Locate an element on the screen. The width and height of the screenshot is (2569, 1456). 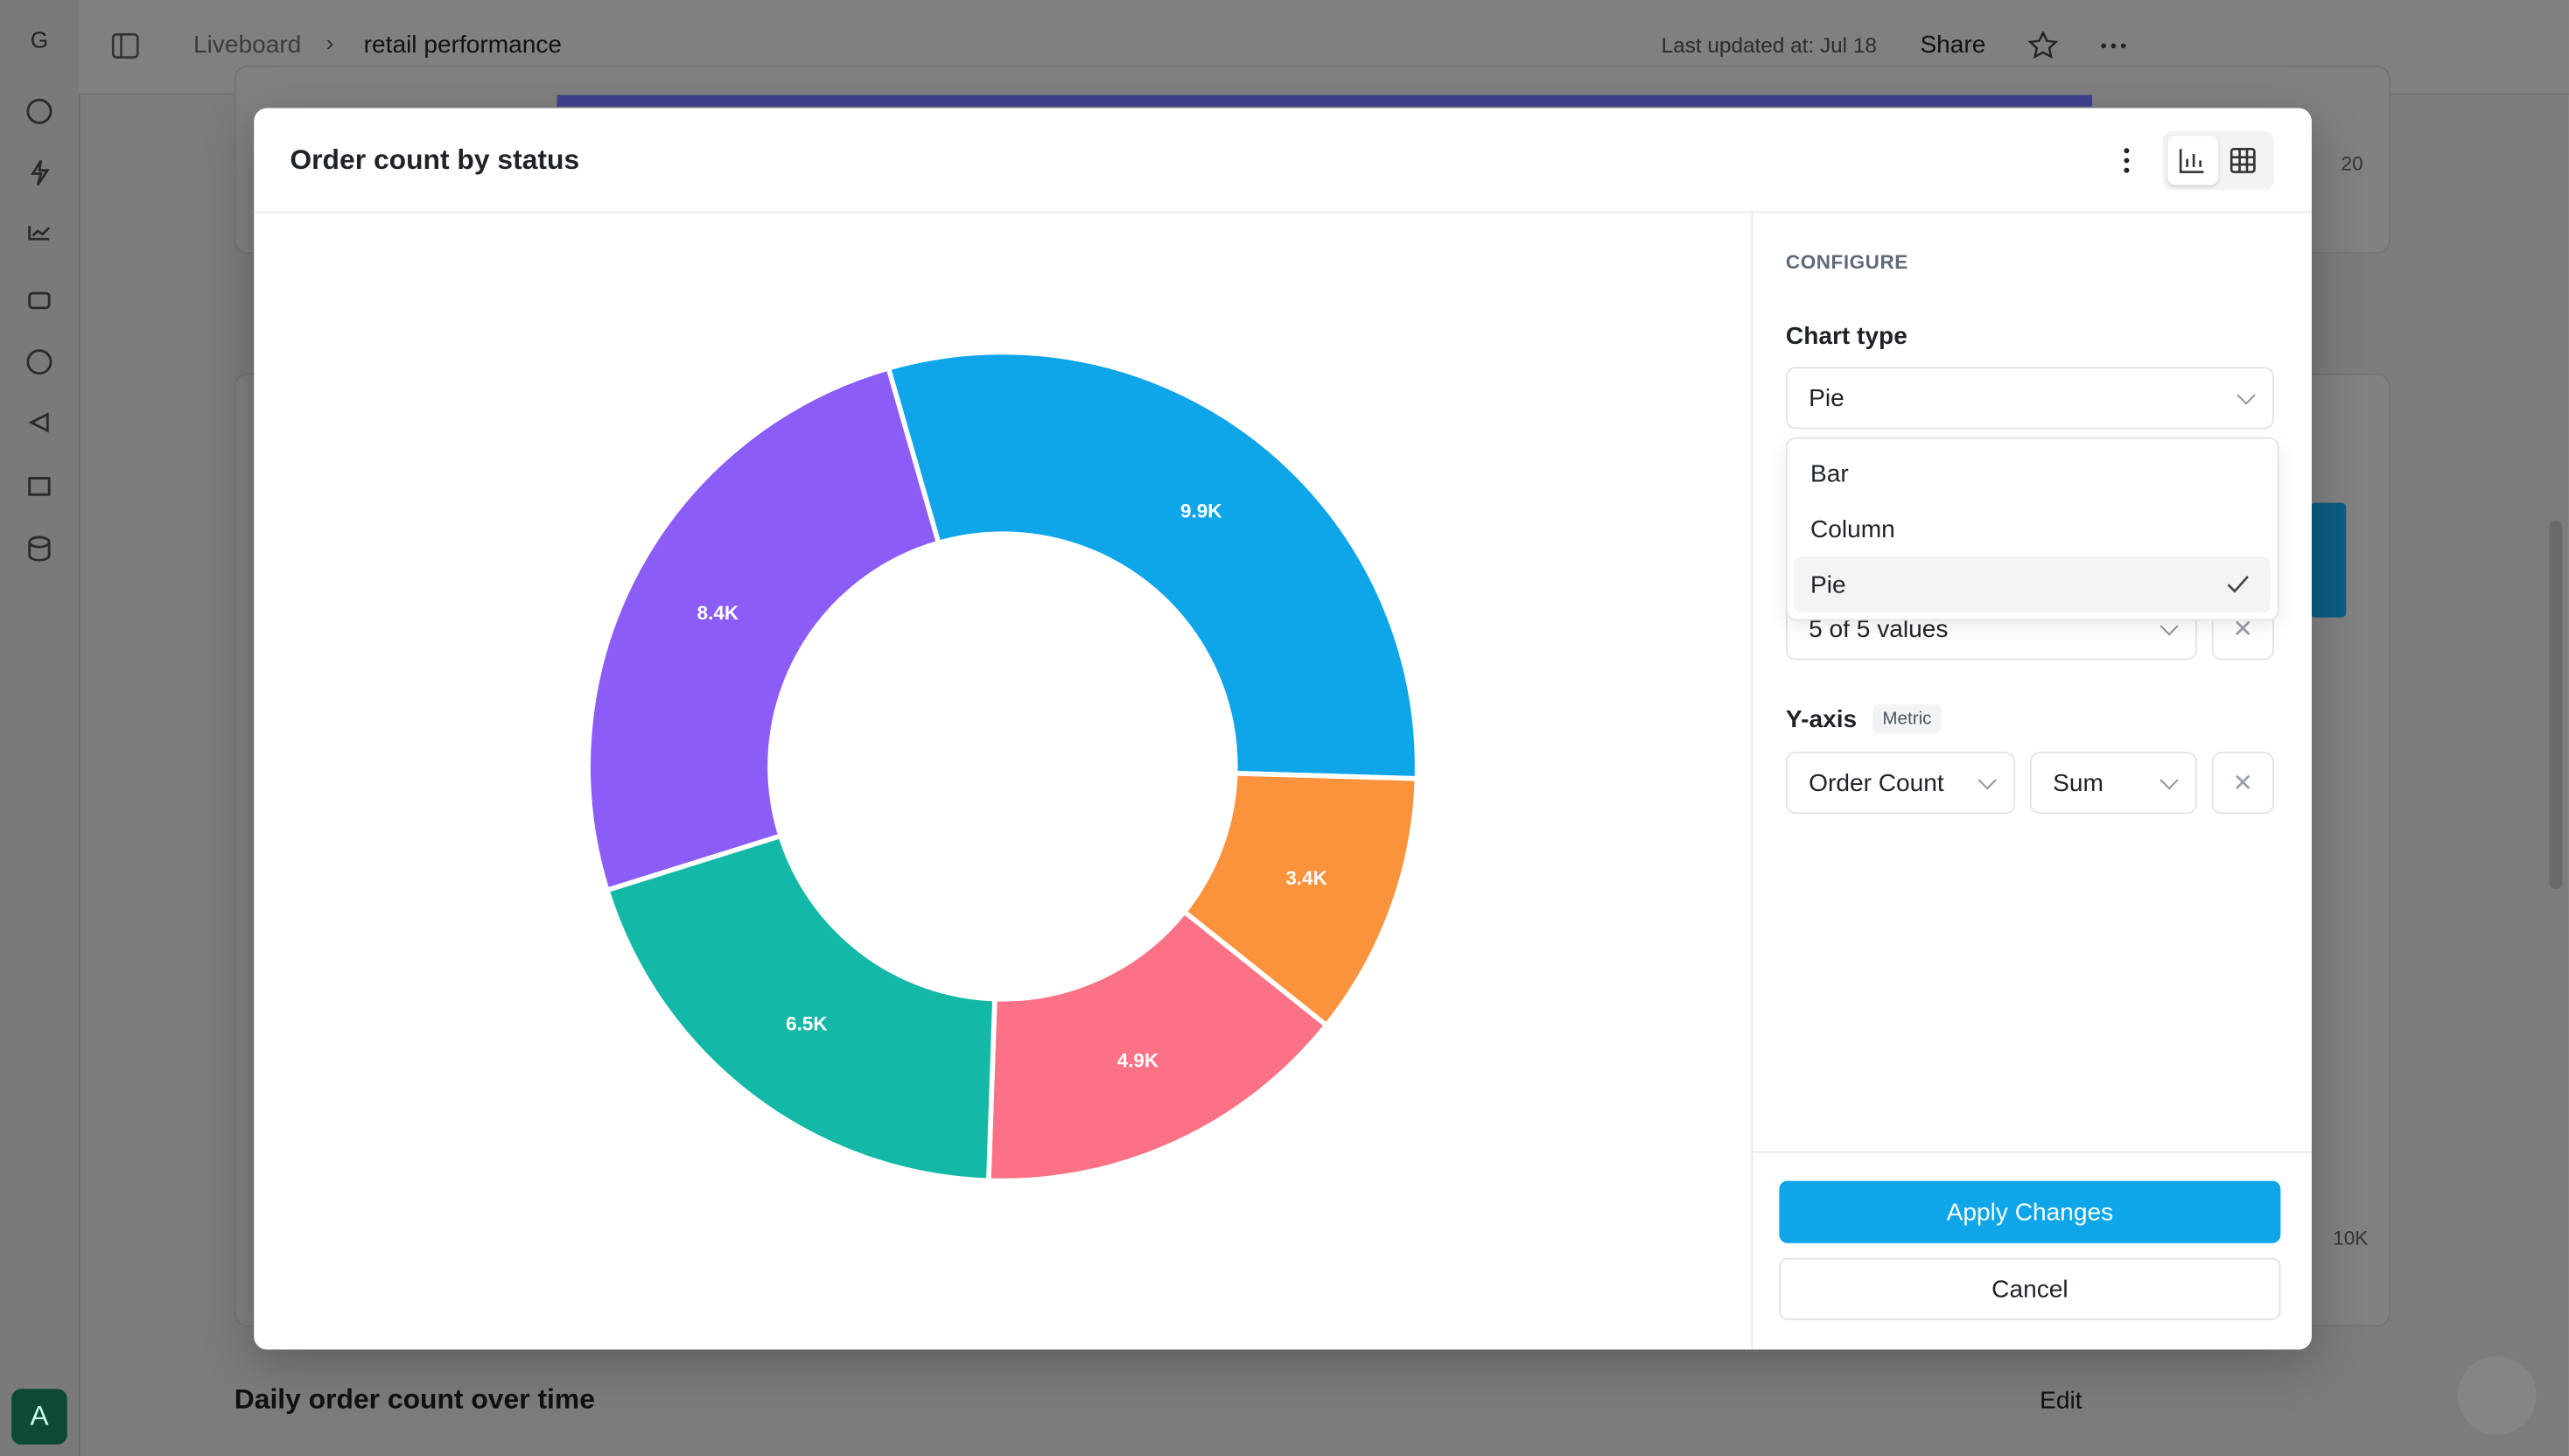
background-axis-label: 20 is located at coordinates (2352, 164).